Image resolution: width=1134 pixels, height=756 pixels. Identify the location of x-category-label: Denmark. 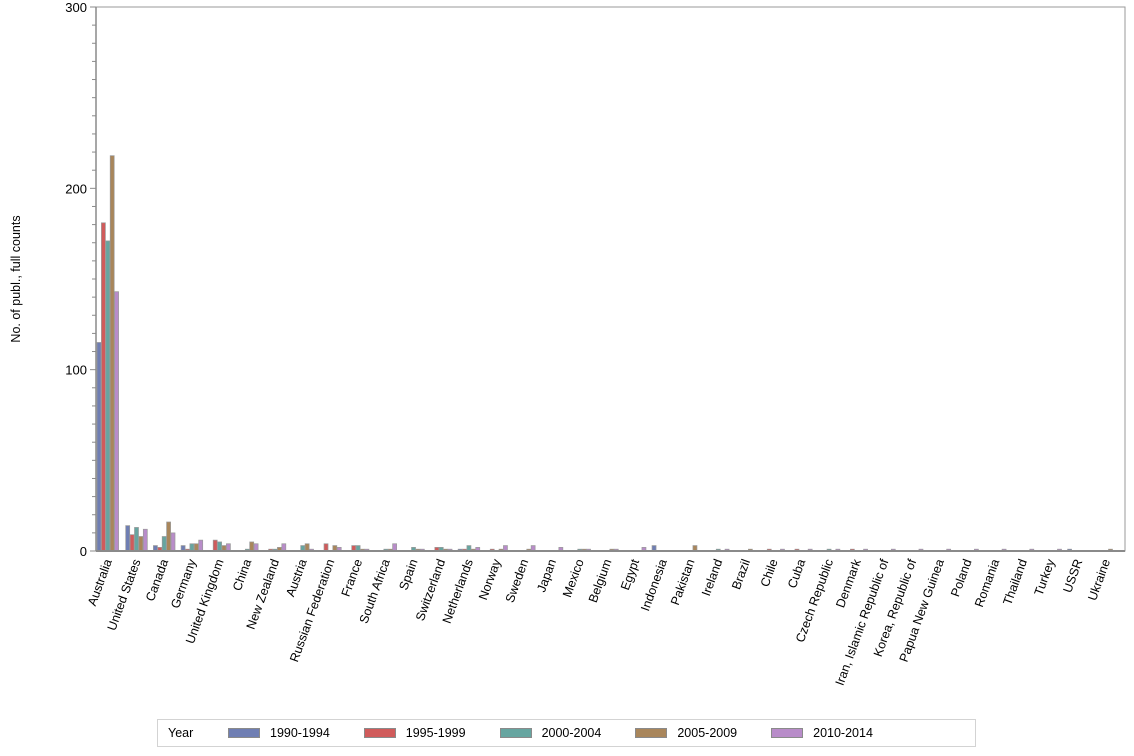
(848, 583).